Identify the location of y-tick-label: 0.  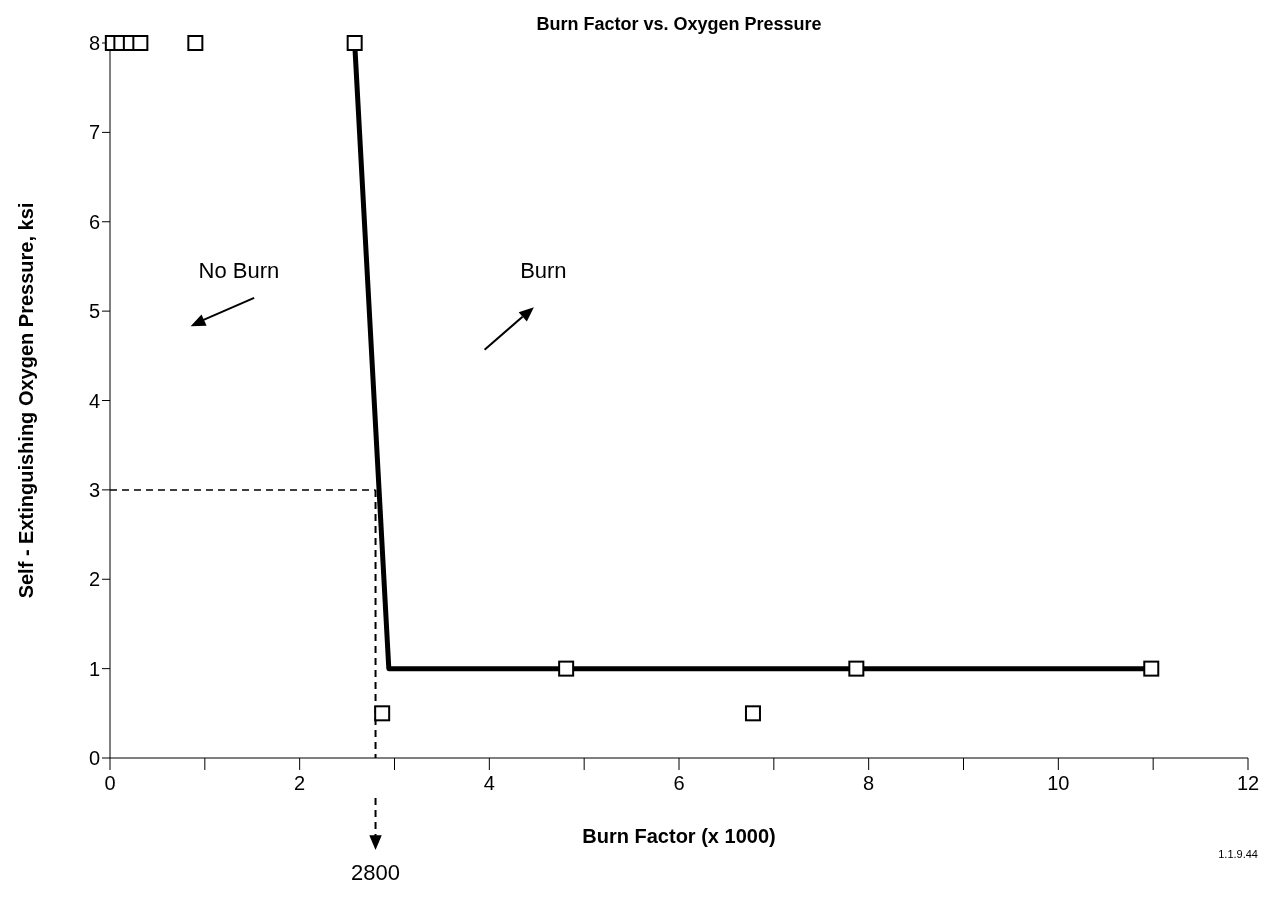
(94, 758).